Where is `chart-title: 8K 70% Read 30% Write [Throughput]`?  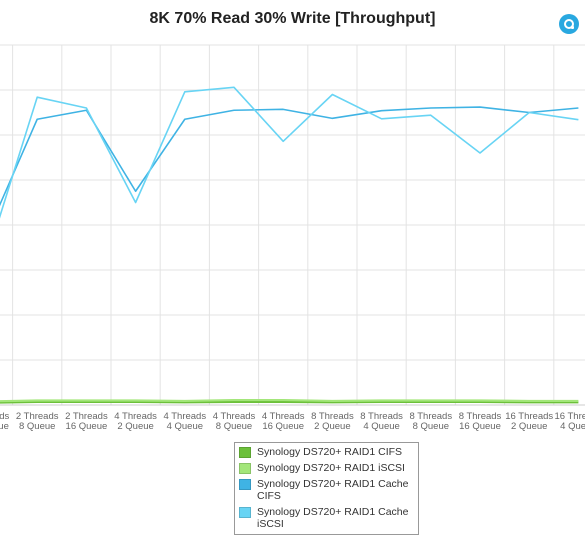 chart-title: 8K 70% Read 30% Write [Throughput] is located at coordinates (292, 18).